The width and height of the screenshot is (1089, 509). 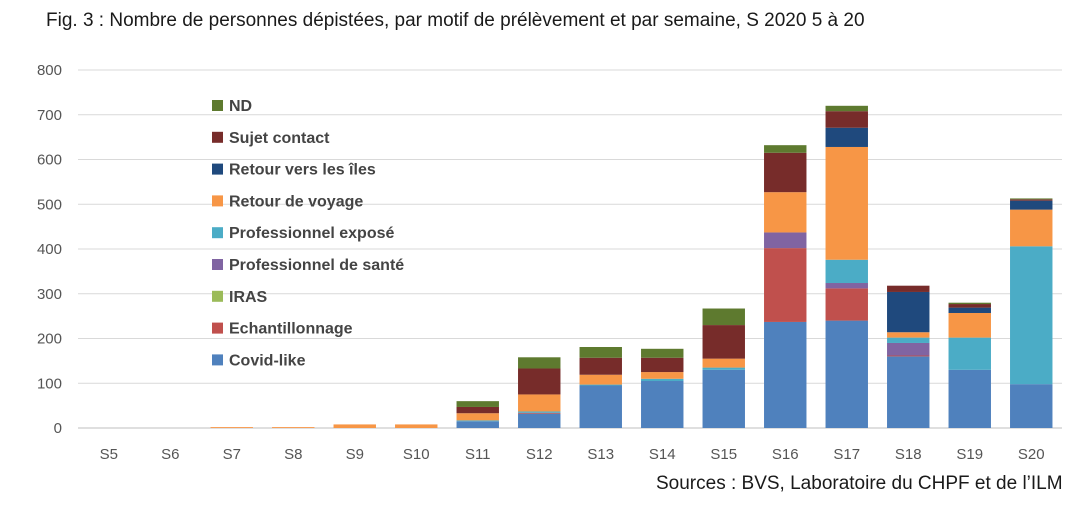 I want to click on y-tick-label: 500, so click(x=49, y=204).